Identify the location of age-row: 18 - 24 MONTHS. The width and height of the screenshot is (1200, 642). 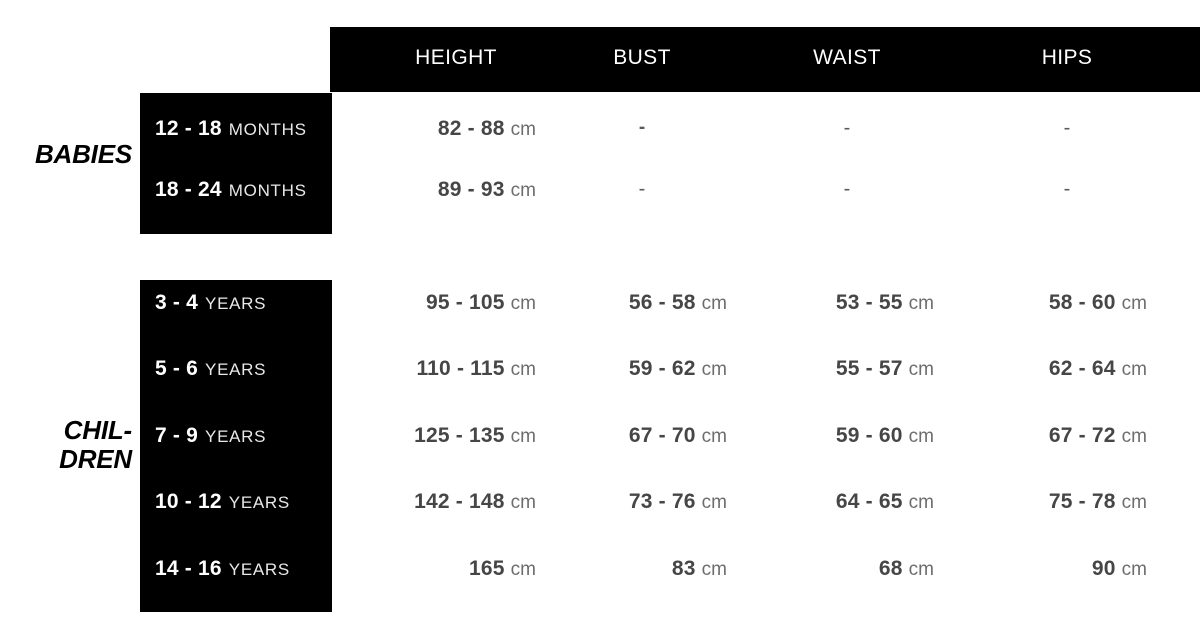
(231, 190).